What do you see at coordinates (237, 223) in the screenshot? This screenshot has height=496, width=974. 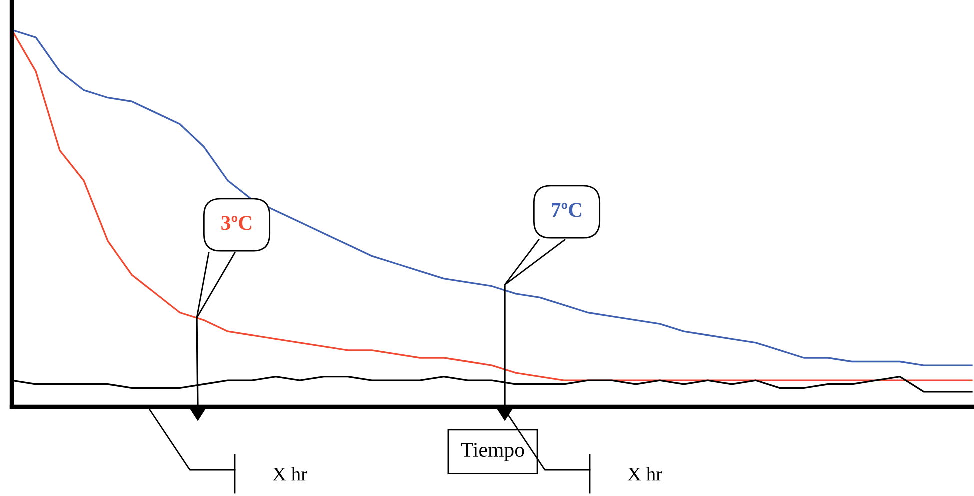 I see `annotation: 3ºC` at bounding box center [237, 223].